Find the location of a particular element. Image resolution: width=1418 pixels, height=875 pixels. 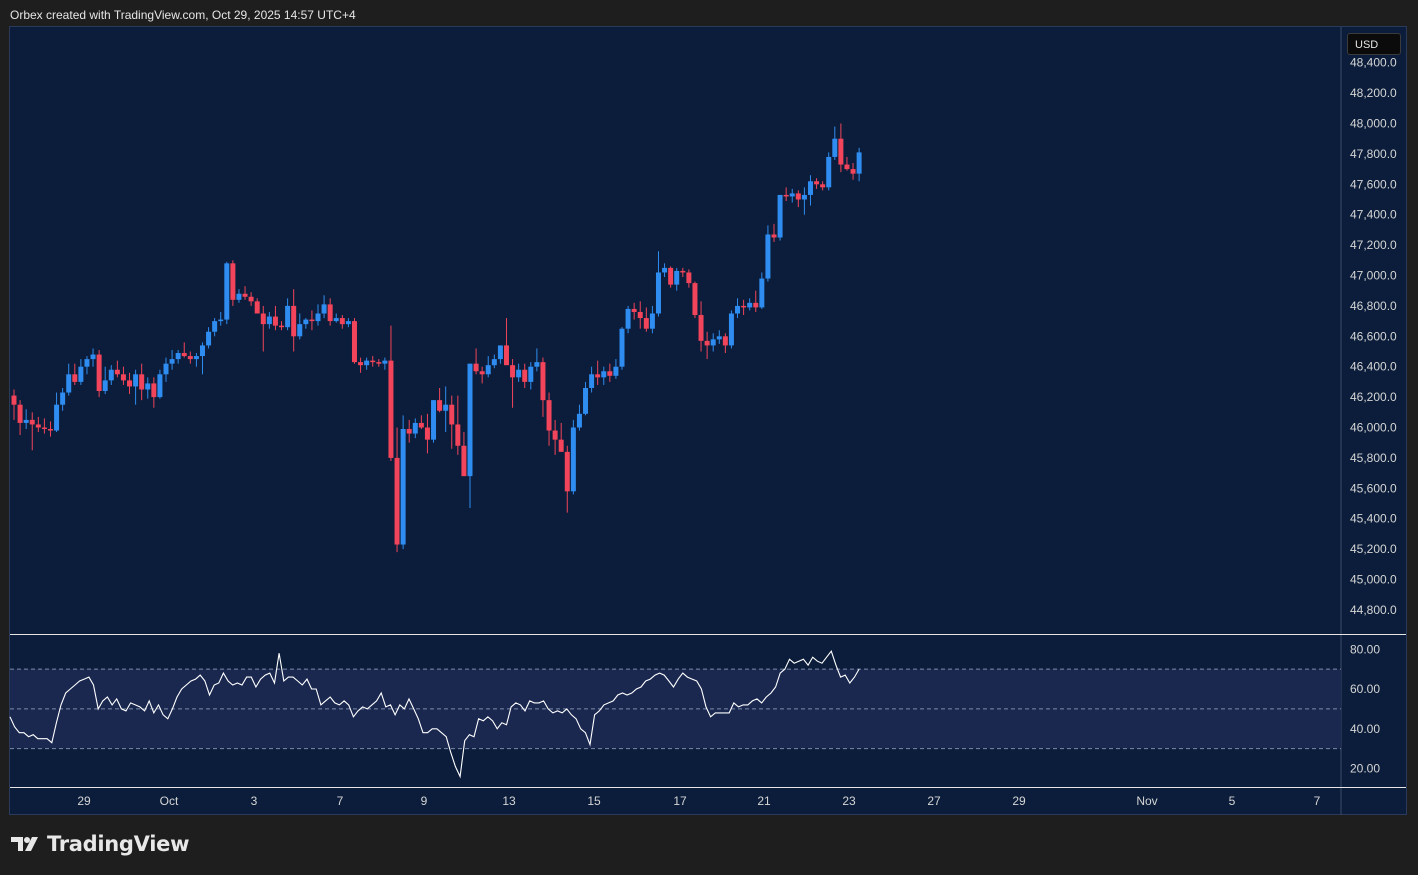

tradingview-logo-icon is located at coordinates (24, 844).